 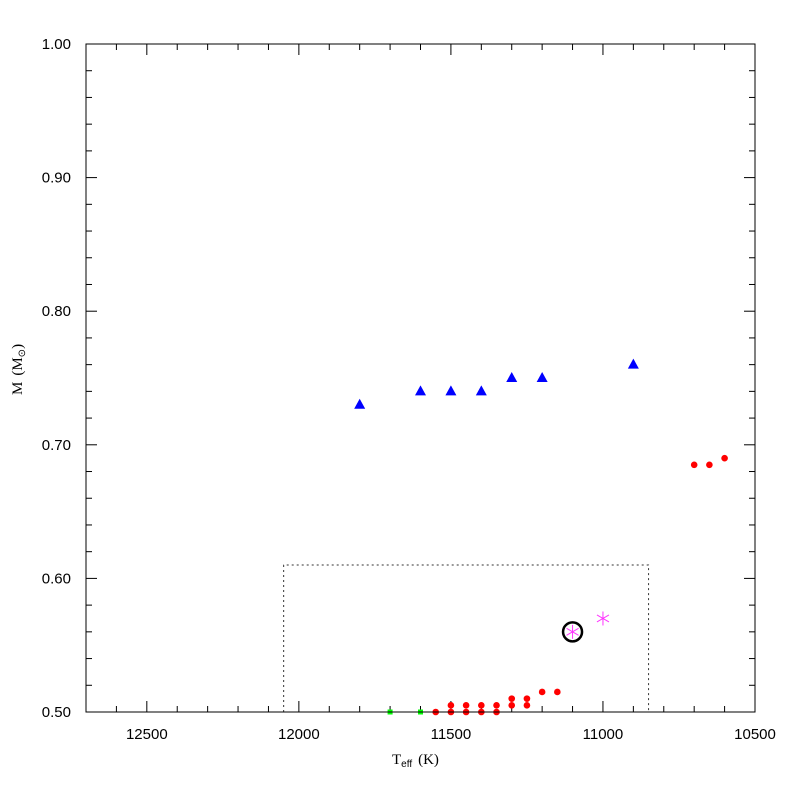 What do you see at coordinates (56, 445) in the screenshot?
I see `y-tick-label: 0.70` at bounding box center [56, 445].